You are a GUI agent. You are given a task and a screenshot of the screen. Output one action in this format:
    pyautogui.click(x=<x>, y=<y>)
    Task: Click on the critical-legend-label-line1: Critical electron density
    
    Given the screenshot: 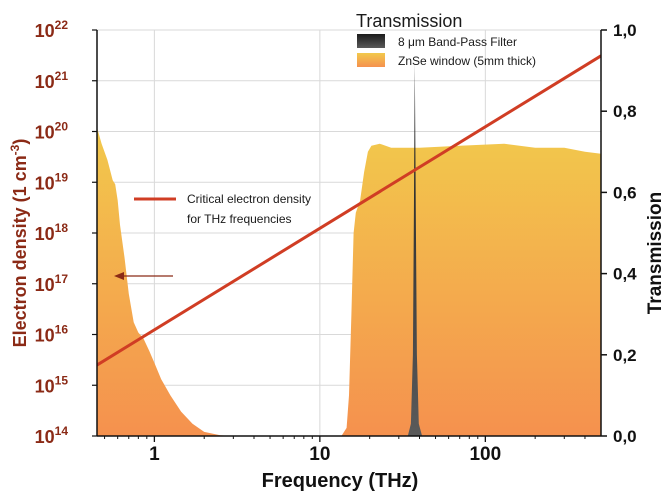 What is the action you would take?
    pyautogui.click(x=249, y=199)
    